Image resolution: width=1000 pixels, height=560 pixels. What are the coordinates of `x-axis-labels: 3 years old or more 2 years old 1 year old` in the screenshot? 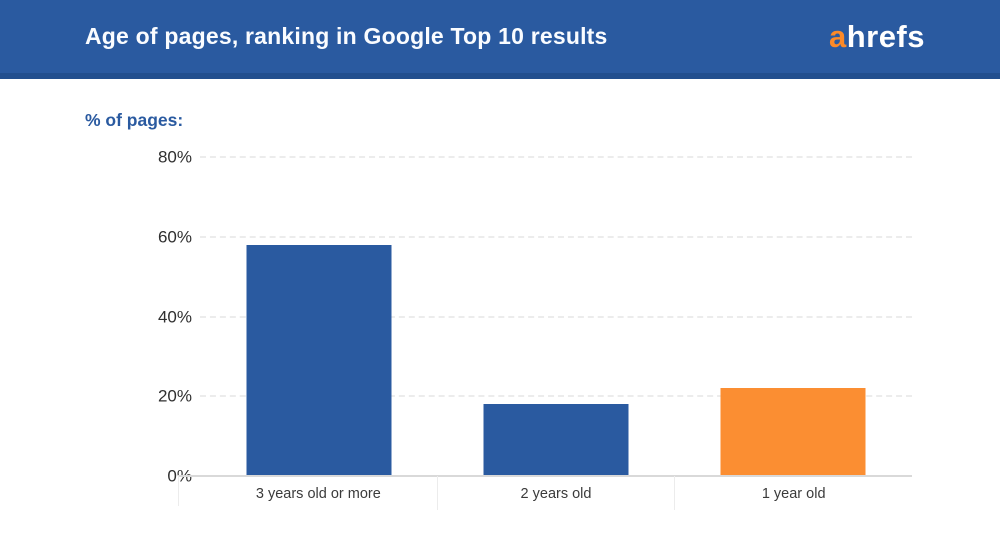 It's located at (556, 493).